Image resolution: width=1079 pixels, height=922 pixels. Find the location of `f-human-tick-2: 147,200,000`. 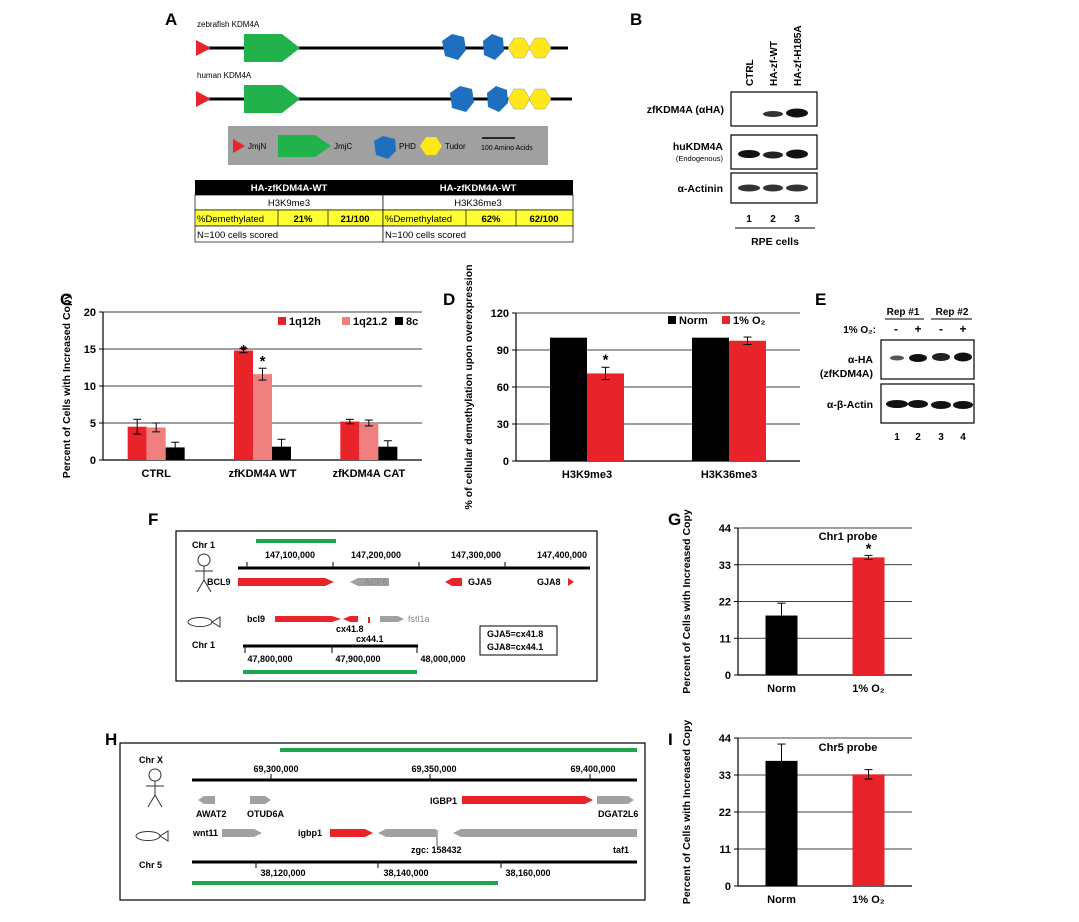

f-human-tick-2: 147,200,000 is located at coordinates (376, 555).